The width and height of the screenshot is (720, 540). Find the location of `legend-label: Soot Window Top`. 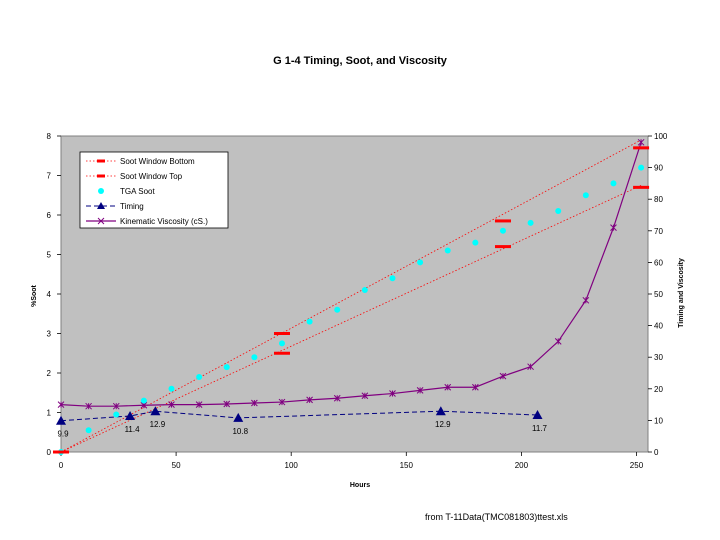

legend-label: Soot Window Top is located at coordinates (151, 176).